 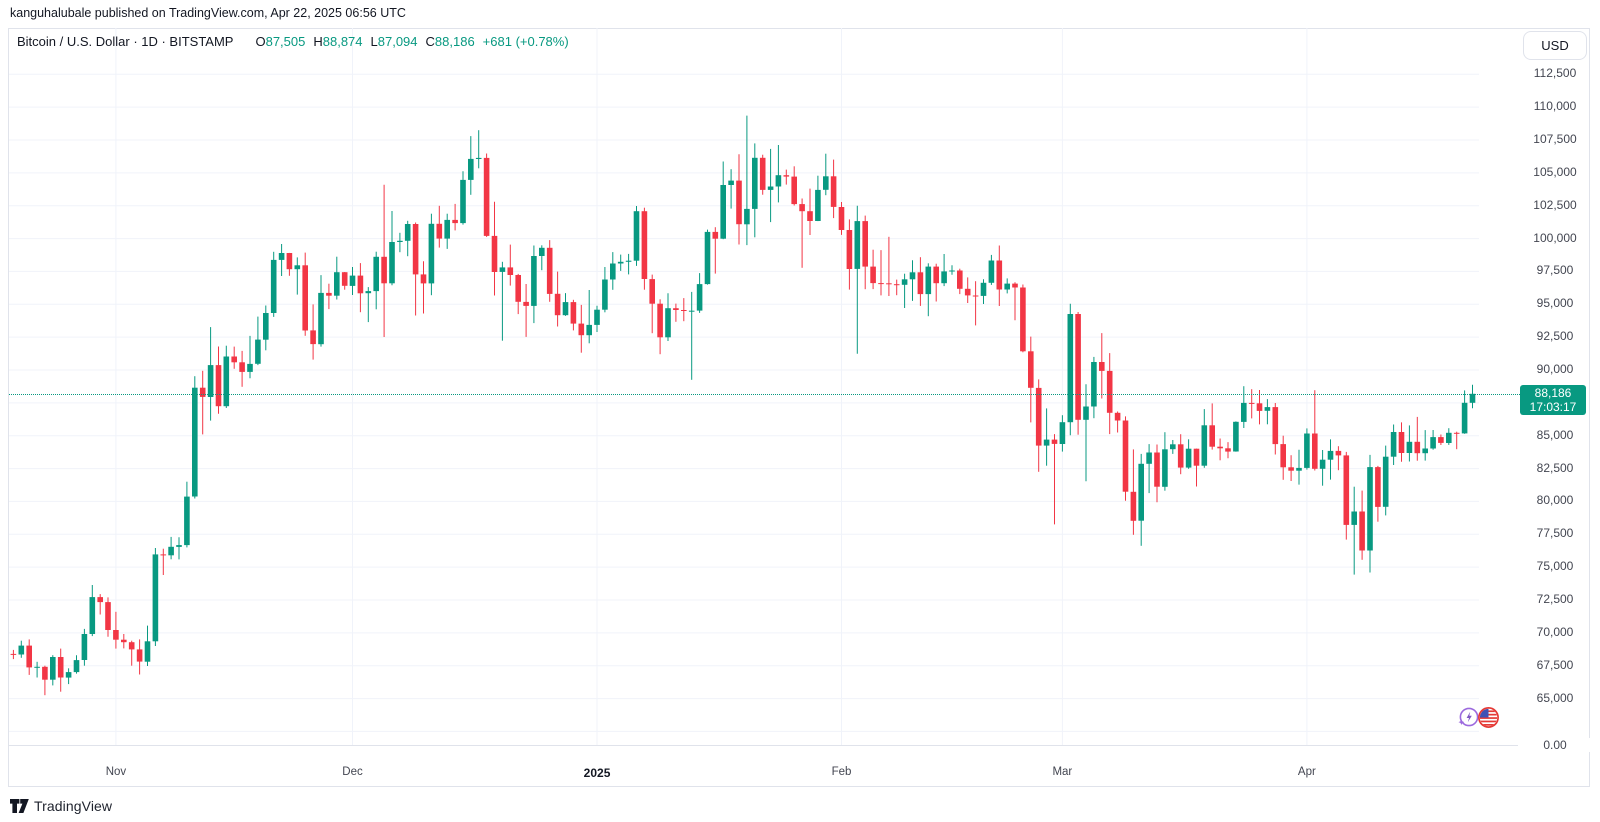 I want to click on price-tick-label: 97,500, so click(x=1555, y=270).